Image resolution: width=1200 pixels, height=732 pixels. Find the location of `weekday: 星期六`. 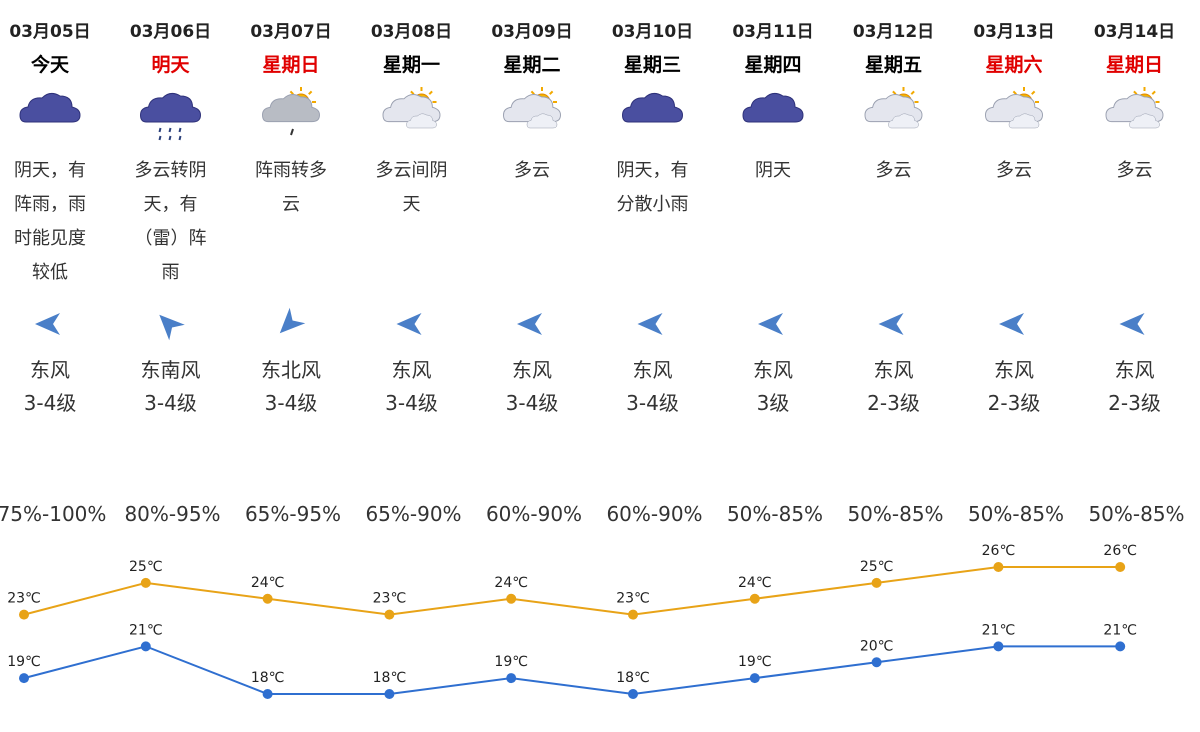

weekday: 星期六 is located at coordinates (1014, 65).